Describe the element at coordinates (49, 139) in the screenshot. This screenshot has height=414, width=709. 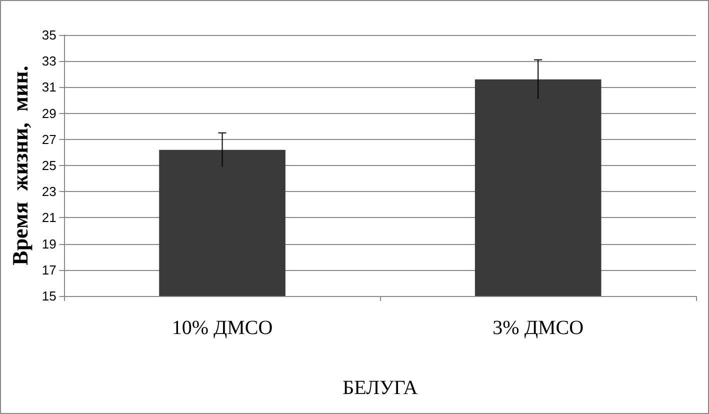
I see `y-tick-label: 27` at that location.